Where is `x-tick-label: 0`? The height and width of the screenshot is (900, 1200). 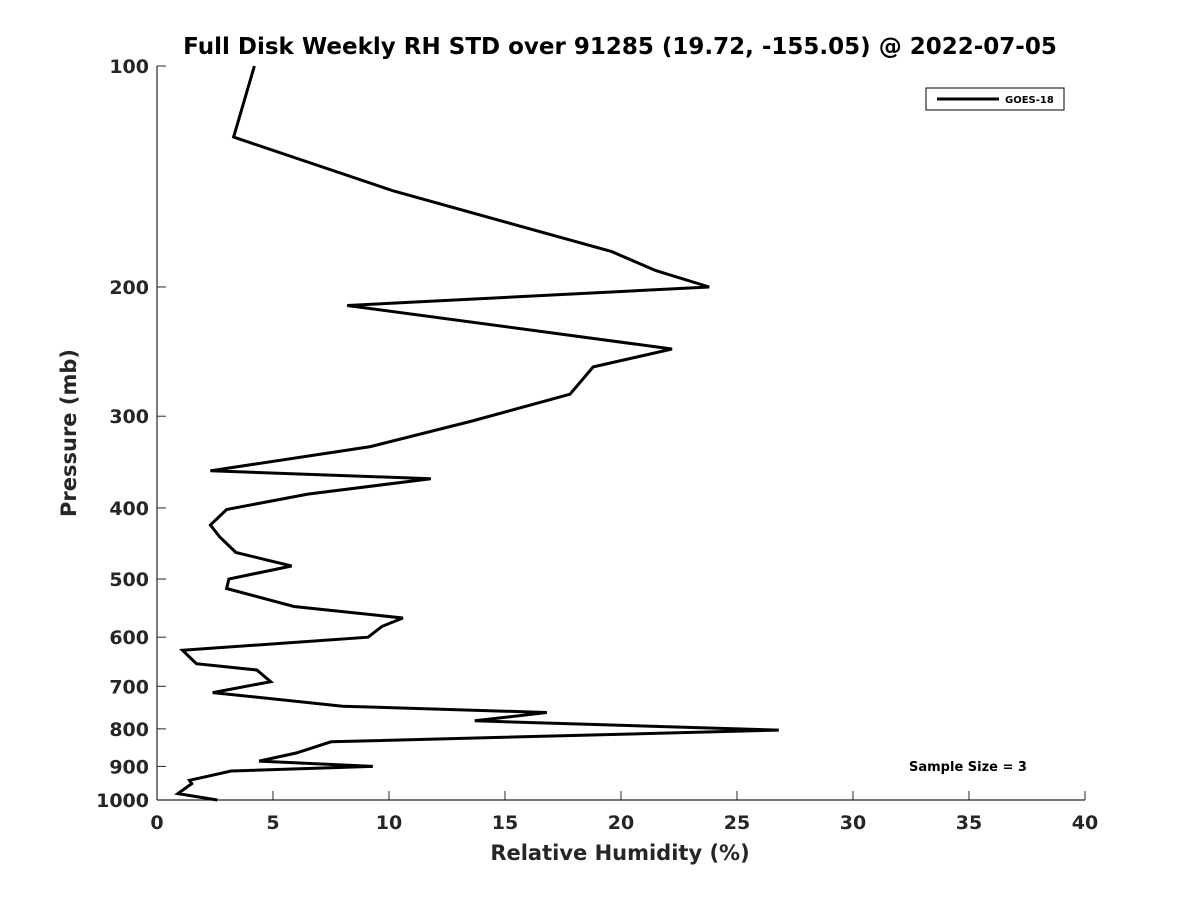 x-tick-label: 0 is located at coordinates (156, 823).